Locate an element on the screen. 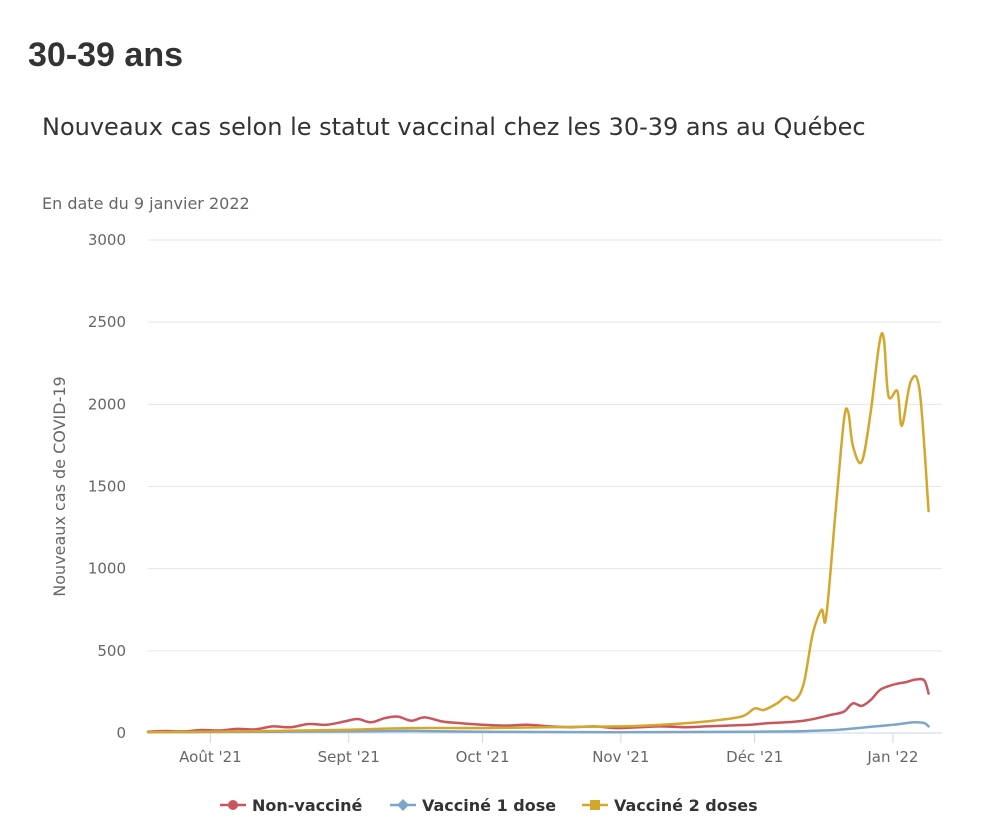 This screenshot has height=837, width=988. y-tick-label: 2000 is located at coordinates (107, 404).